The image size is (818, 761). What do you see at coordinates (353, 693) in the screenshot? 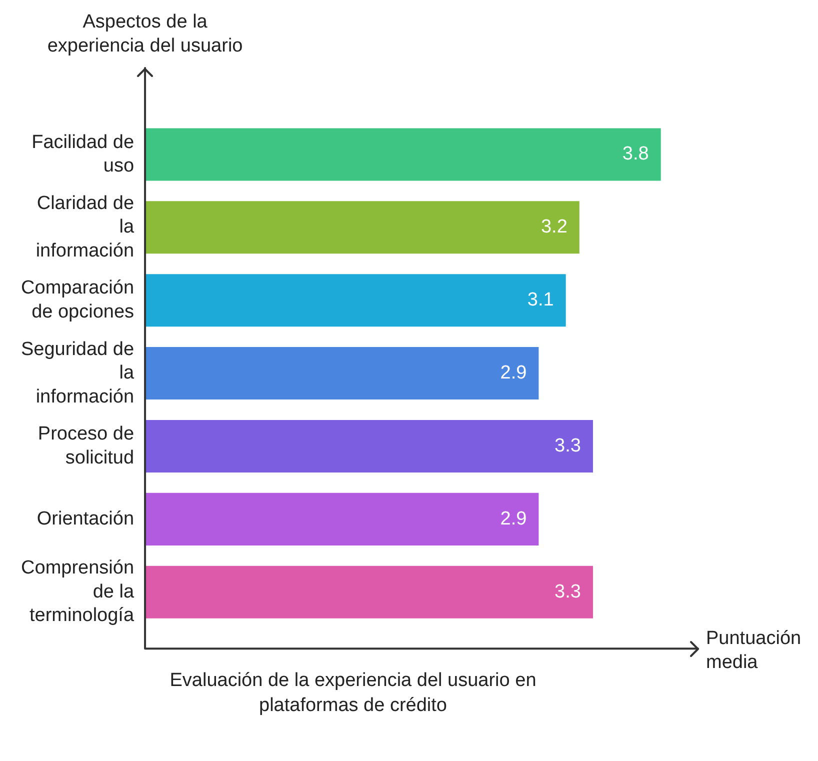
I see `text: Evaluación de la experiencia del usuario en plataformas de crédito` at bounding box center [353, 693].